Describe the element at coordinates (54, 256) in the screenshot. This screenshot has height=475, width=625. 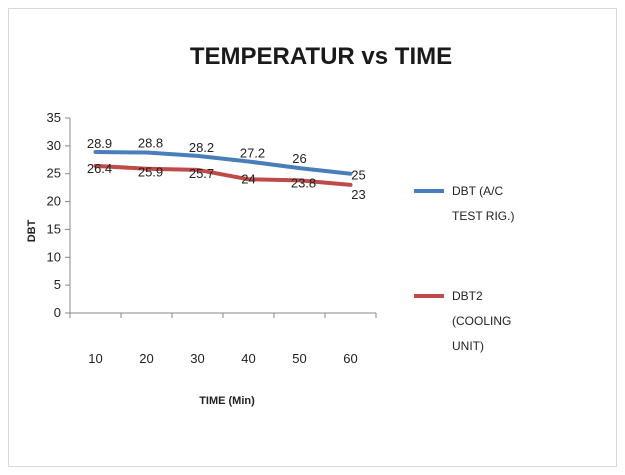
I see `y-tick-label: 10` at that location.